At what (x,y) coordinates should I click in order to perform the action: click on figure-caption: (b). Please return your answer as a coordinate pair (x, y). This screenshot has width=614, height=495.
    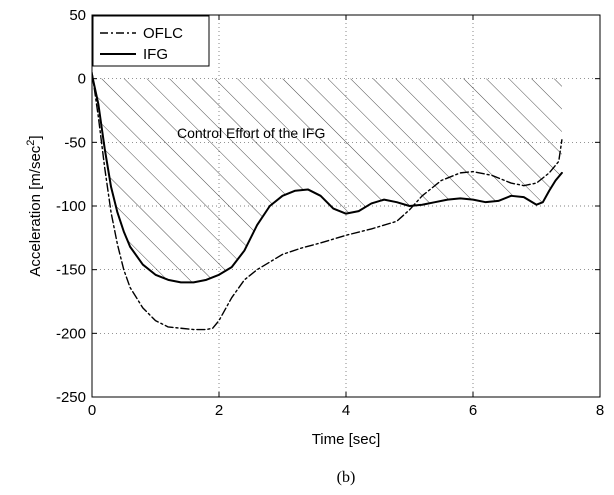
    Looking at the image, I should click on (346, 477).